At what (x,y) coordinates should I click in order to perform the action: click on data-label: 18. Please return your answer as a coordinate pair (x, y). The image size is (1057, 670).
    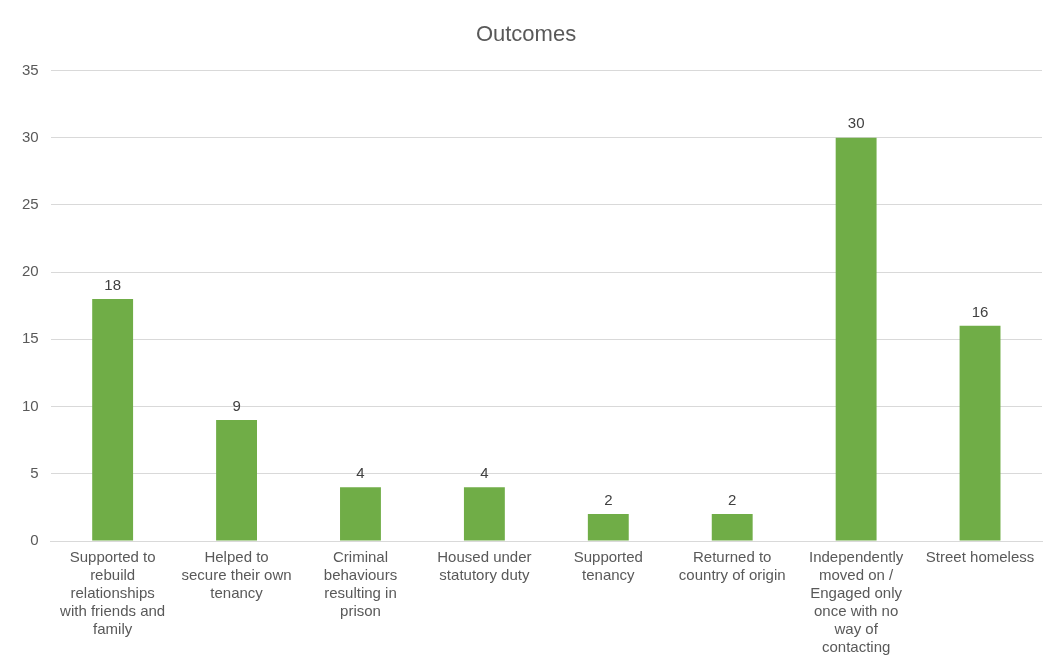
    Looking at the image, I should click on (112, 284).